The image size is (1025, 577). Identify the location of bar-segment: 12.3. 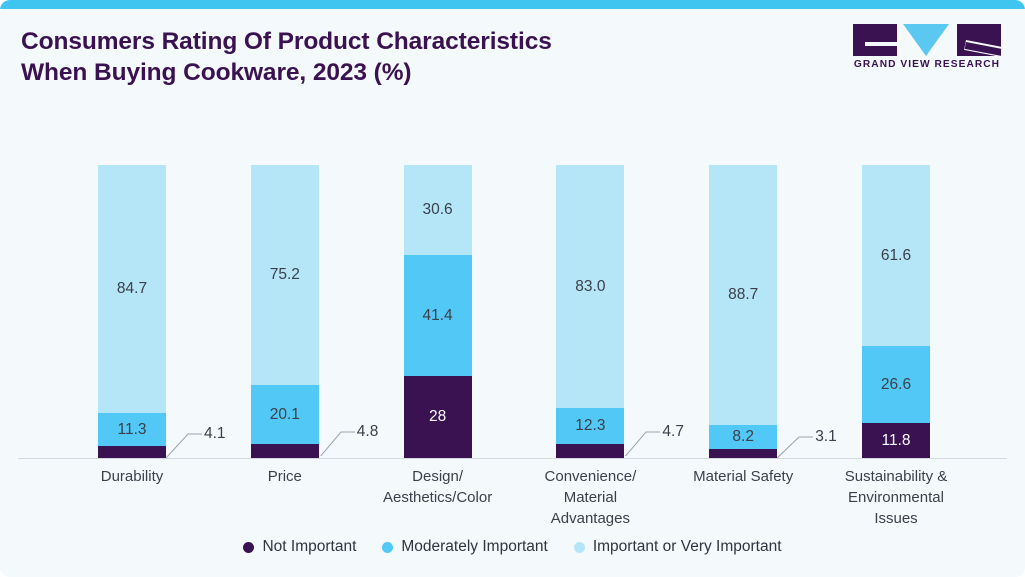
(590, 426).